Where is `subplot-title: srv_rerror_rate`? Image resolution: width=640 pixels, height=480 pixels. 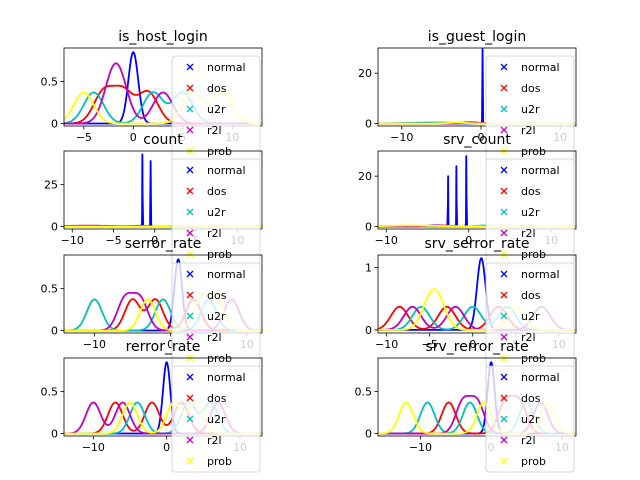 subplot-title: srv_rerror_rate is located at coordinates (476, 347).